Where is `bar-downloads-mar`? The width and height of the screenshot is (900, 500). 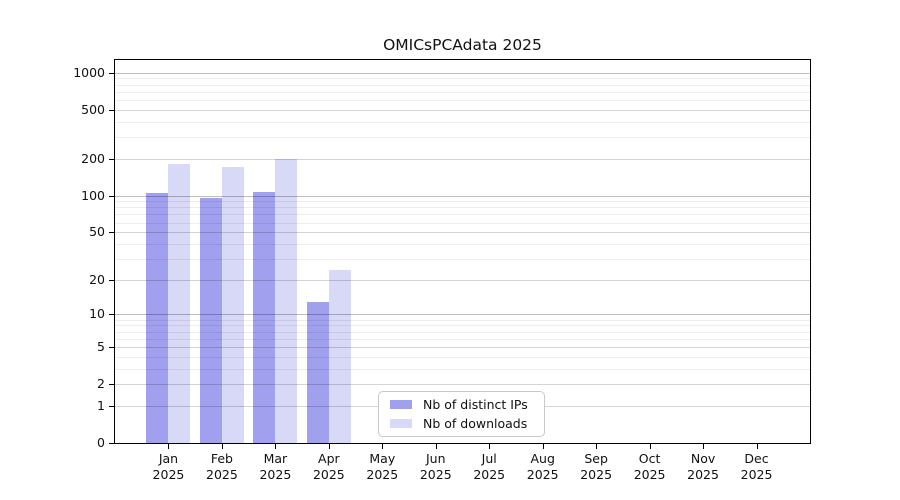 bar-downloads-mar is located at coordinates (286, 300).